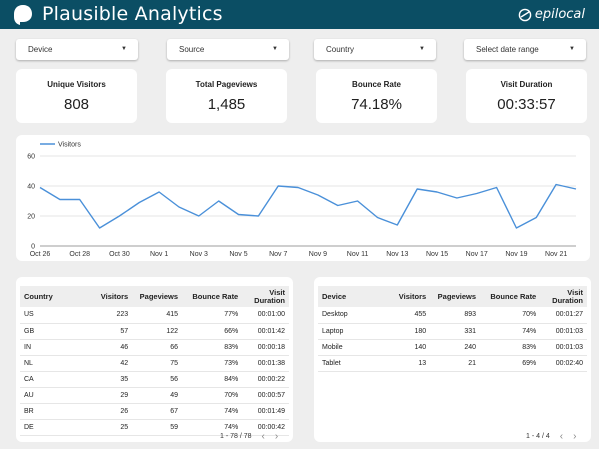 Image resolution: width=599 pixels, height=449 pixels. What do you see at coordinates (265, 379) in the screenshot?
I see `table-cell: 00:00:22` at bounding box center [265, 379].